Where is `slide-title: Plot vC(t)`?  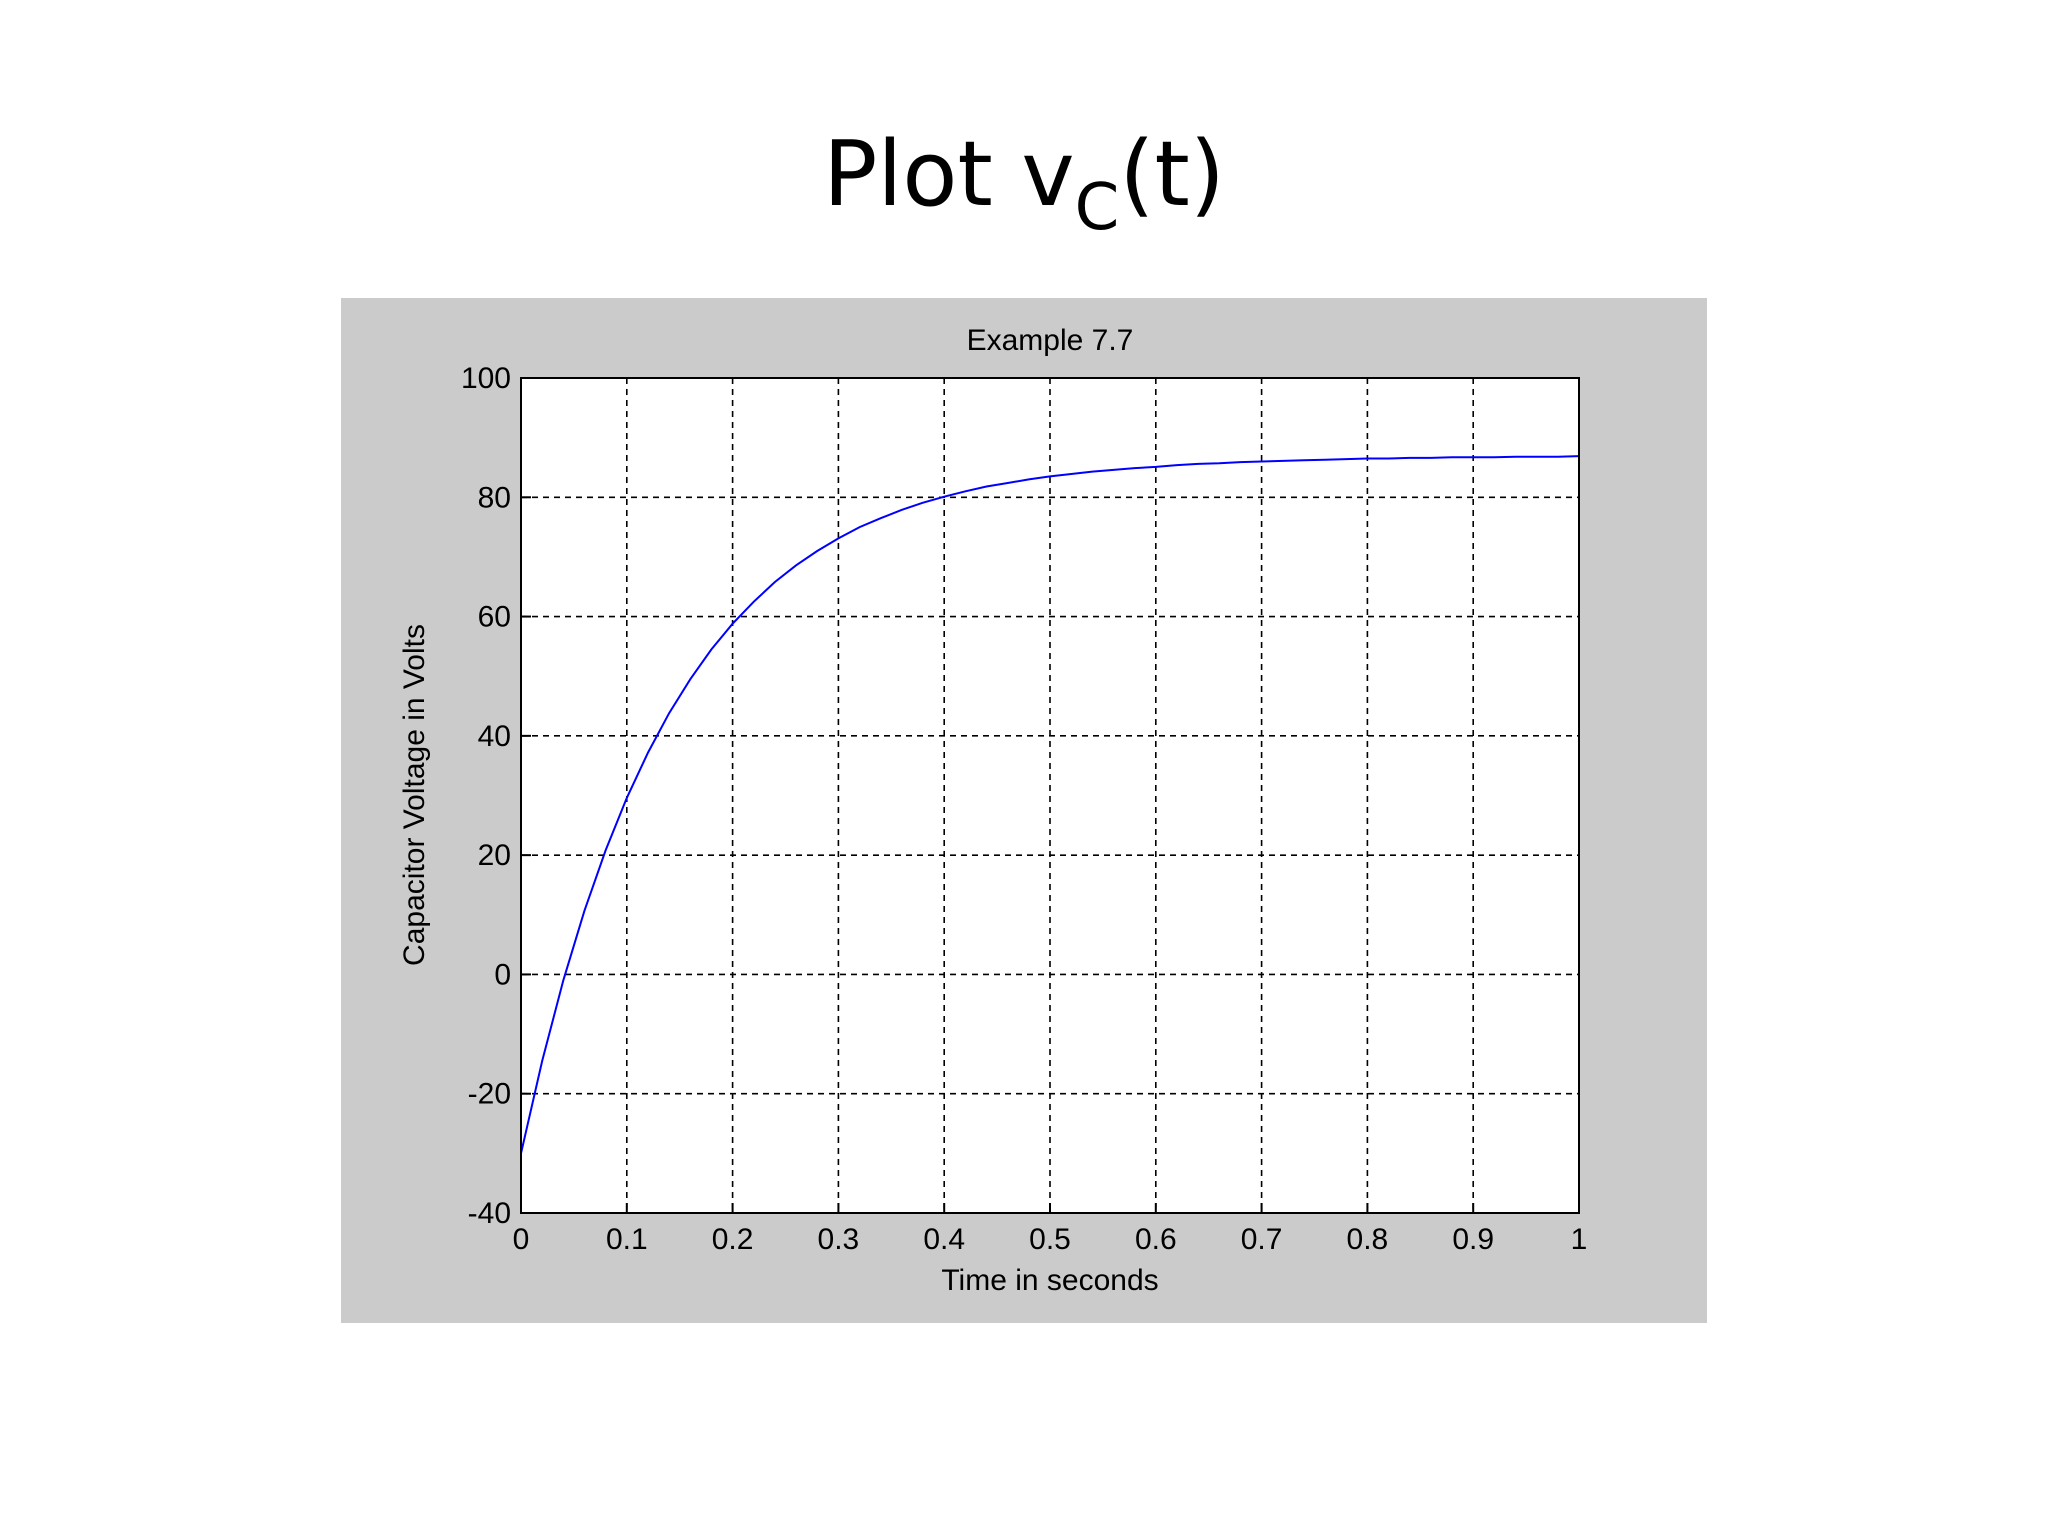
slide-title: Plot vC(t) is located at coordinates (1024, 185).